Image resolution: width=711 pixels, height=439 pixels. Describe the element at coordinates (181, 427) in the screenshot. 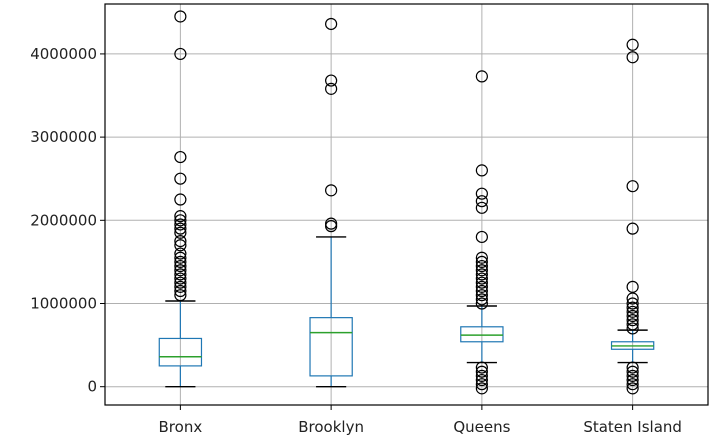

I see `x-tick-label: Bronx` at that location.